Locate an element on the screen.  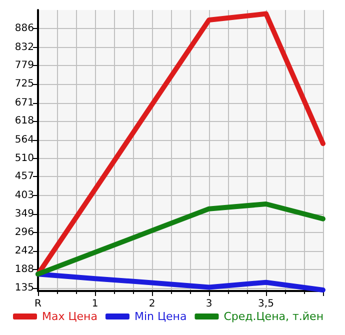
y-tick-label: 618 is located at coordinates (24, 121).